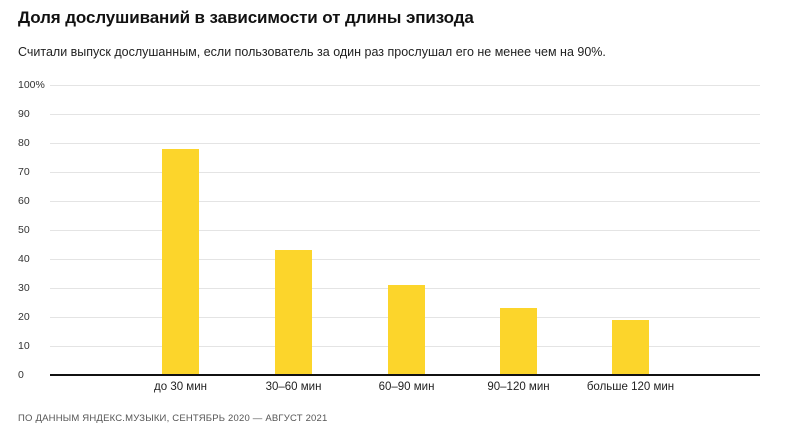  I want to click on x-tick-label: 30–60 мин, so click(293, 387).